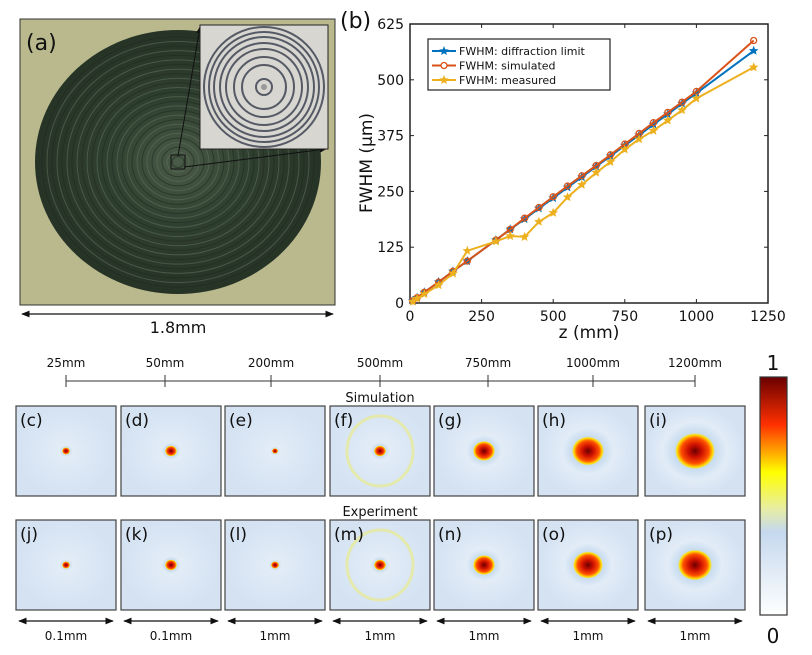 The image size is (812, 655). I want to click on simulation-title: Simulation, so click(379, 398).